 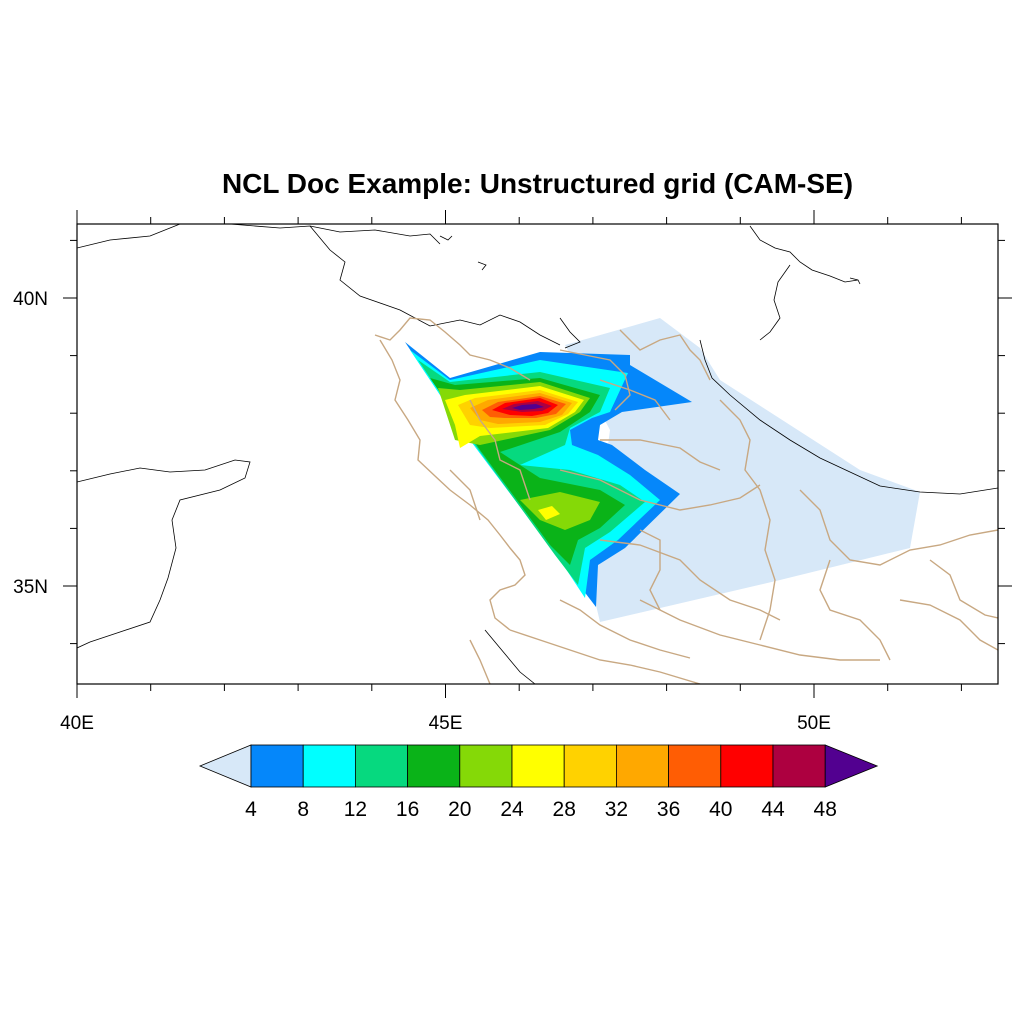 What do you see at coordinates (528, 407) in the screenshot?
I see `contour-band-48-plus` at bounding box center [528, 407].